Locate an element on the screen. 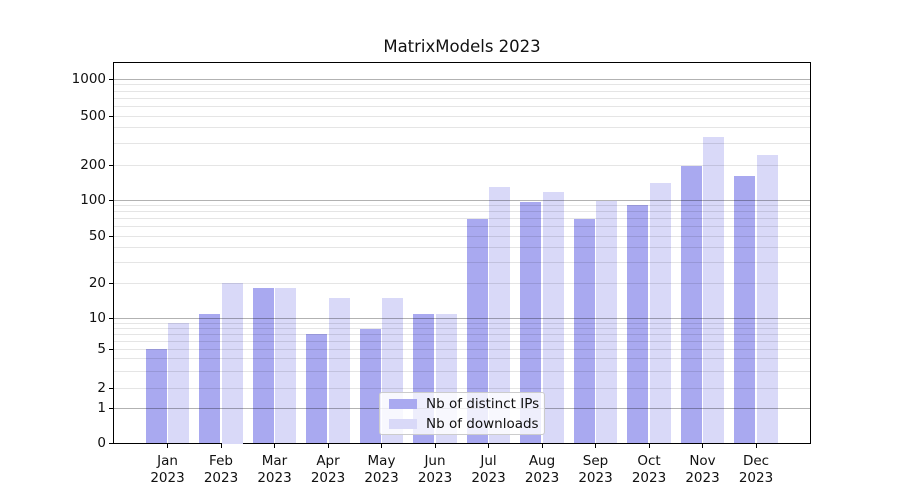 Image resolution: width=900 pixels, height=500 pixels. legend-label-distinct-ips: Nb of distinct IPs is located at coordinates (483, 403).